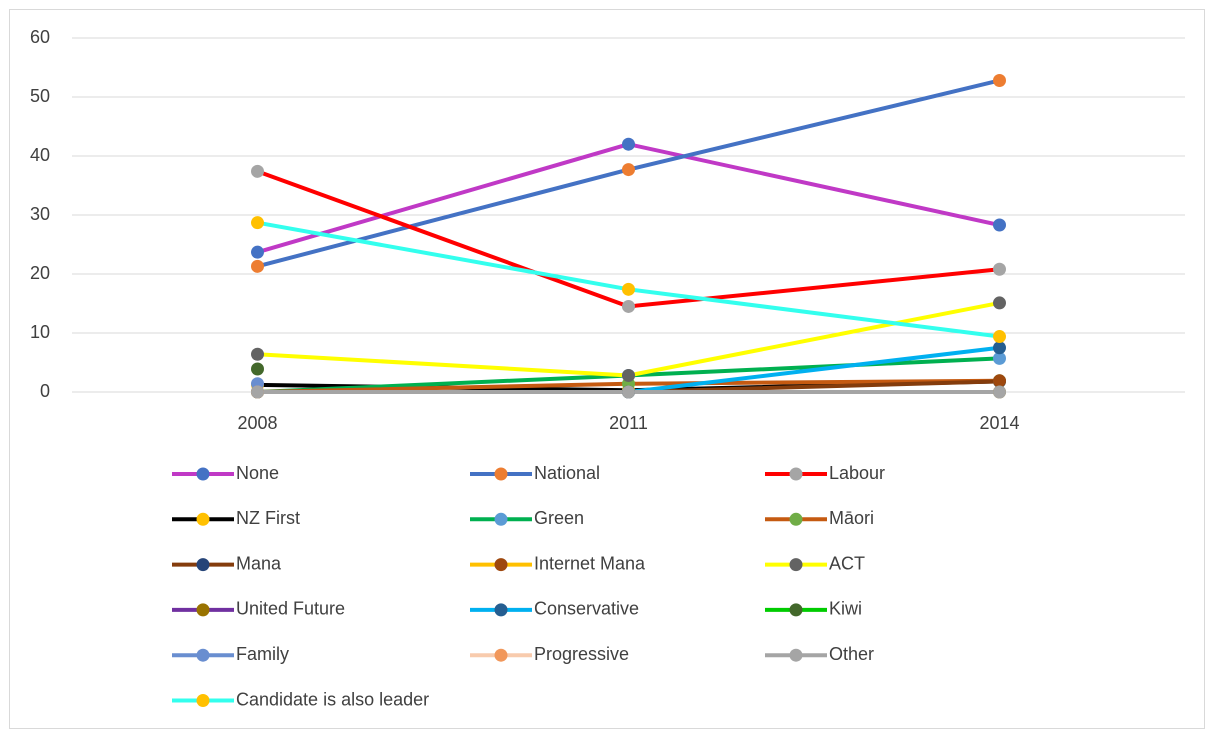  I want to click on legend-label: Labour, so click(857, 473).